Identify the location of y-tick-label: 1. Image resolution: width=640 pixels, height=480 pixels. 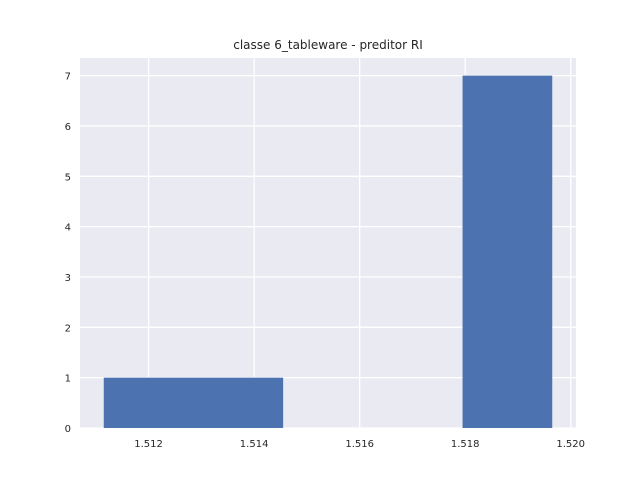
(68, 379).